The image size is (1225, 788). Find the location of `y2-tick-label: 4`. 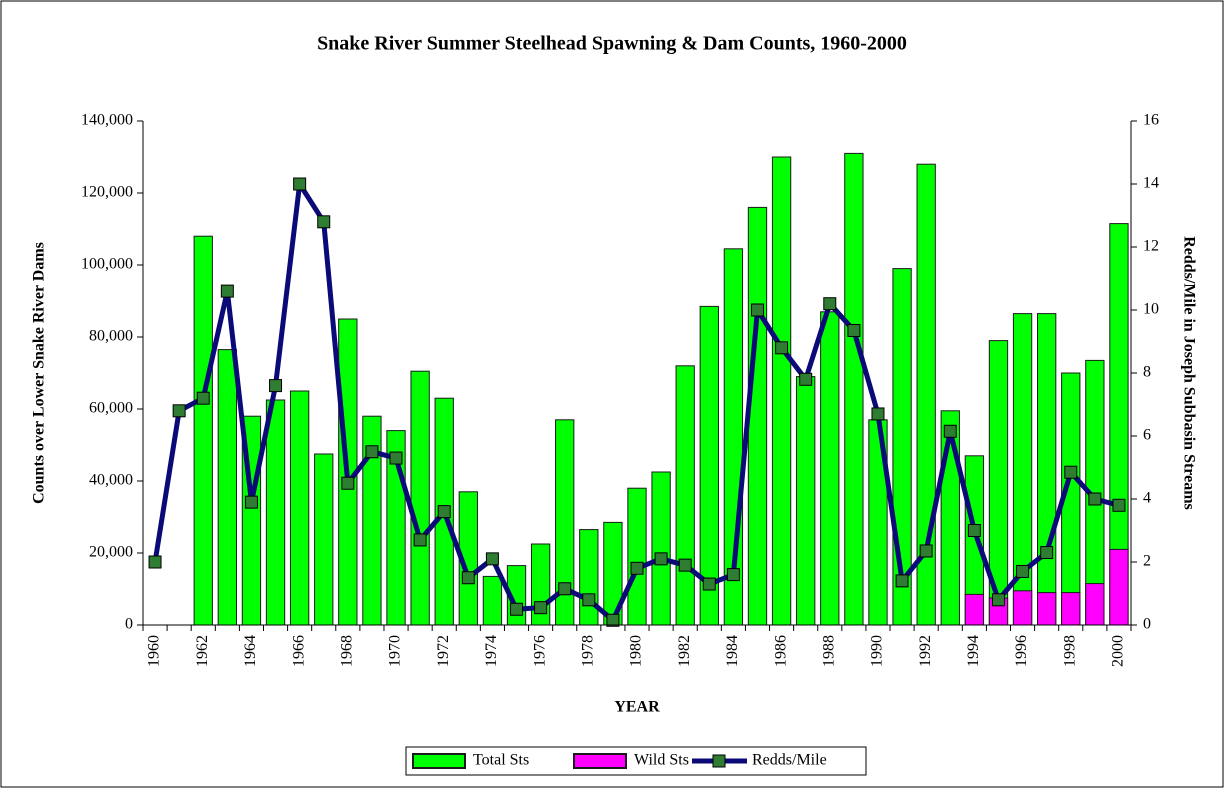

y2-tick-label: 4 is located at coordinates (1147, 498).